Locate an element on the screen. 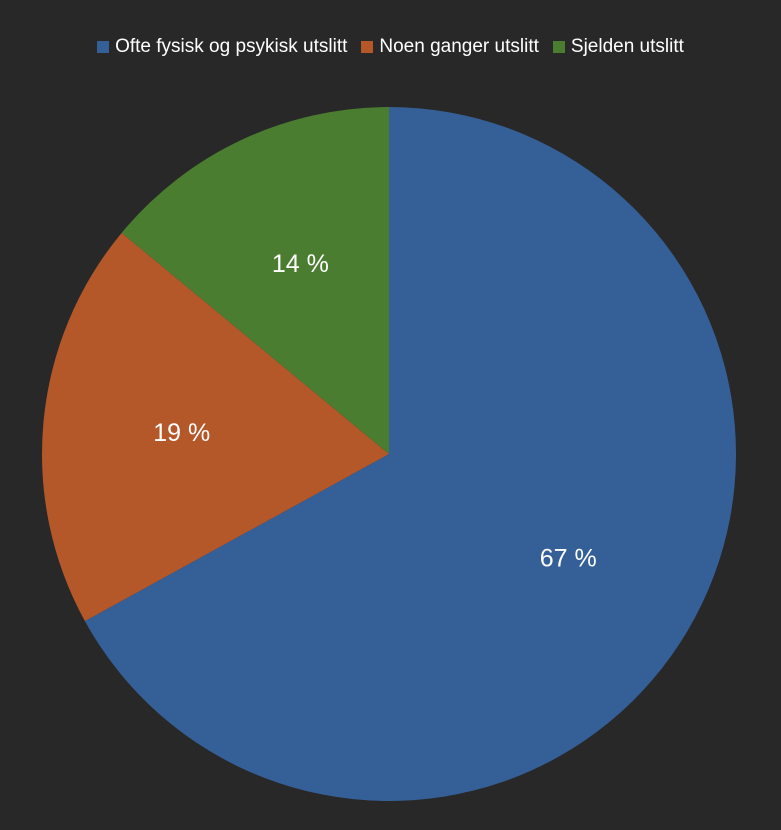 The width and height of the screenshot is (781, 830). legend-item-sjelden: Sjelden utslitt is located at coordinates (618, 47).